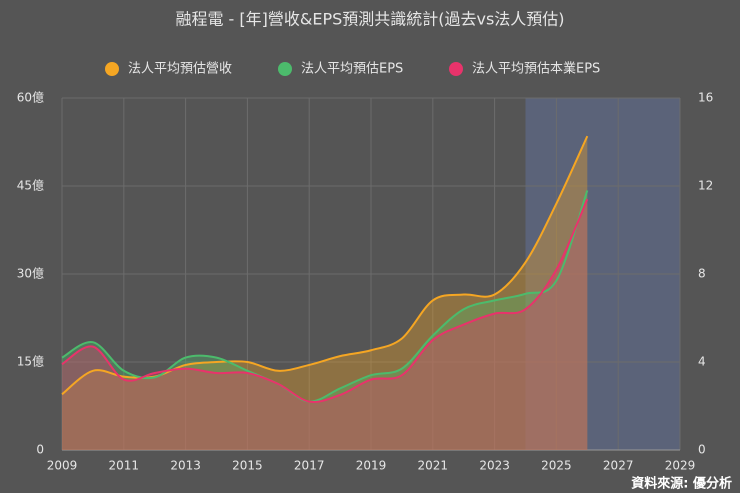 The height and width of the screenshot is (493, 740). What do you see at coordinates (30, 274) in the screenshot?
I see `y-tick-label: 30億` at bounding box center [30, 274].